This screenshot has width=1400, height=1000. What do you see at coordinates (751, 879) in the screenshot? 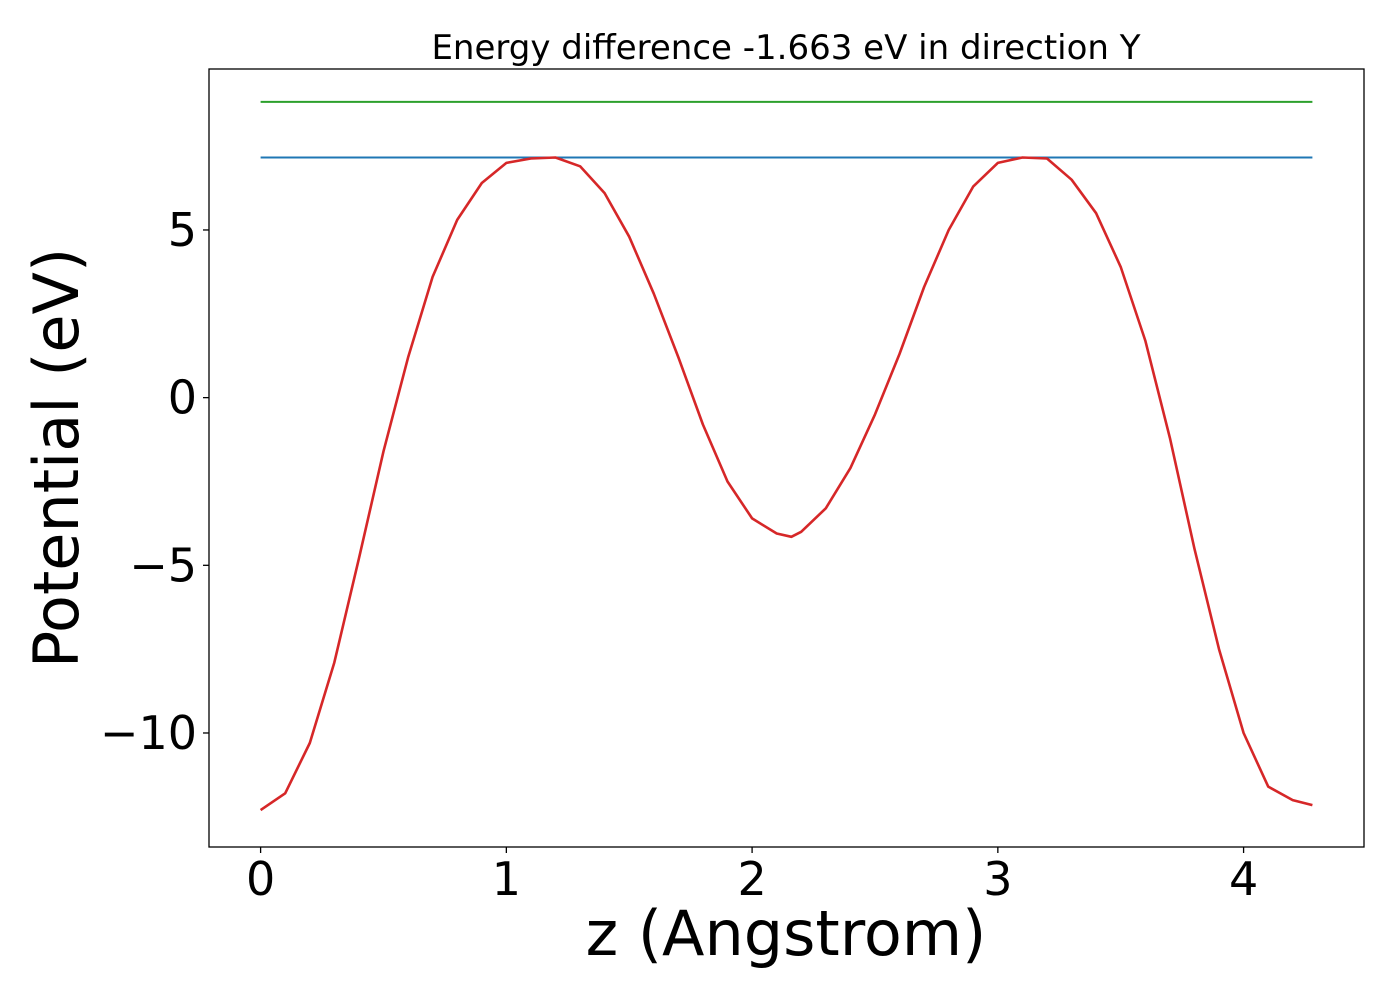
I see `x-tick-label: 2` at bounding box center [751, 879].